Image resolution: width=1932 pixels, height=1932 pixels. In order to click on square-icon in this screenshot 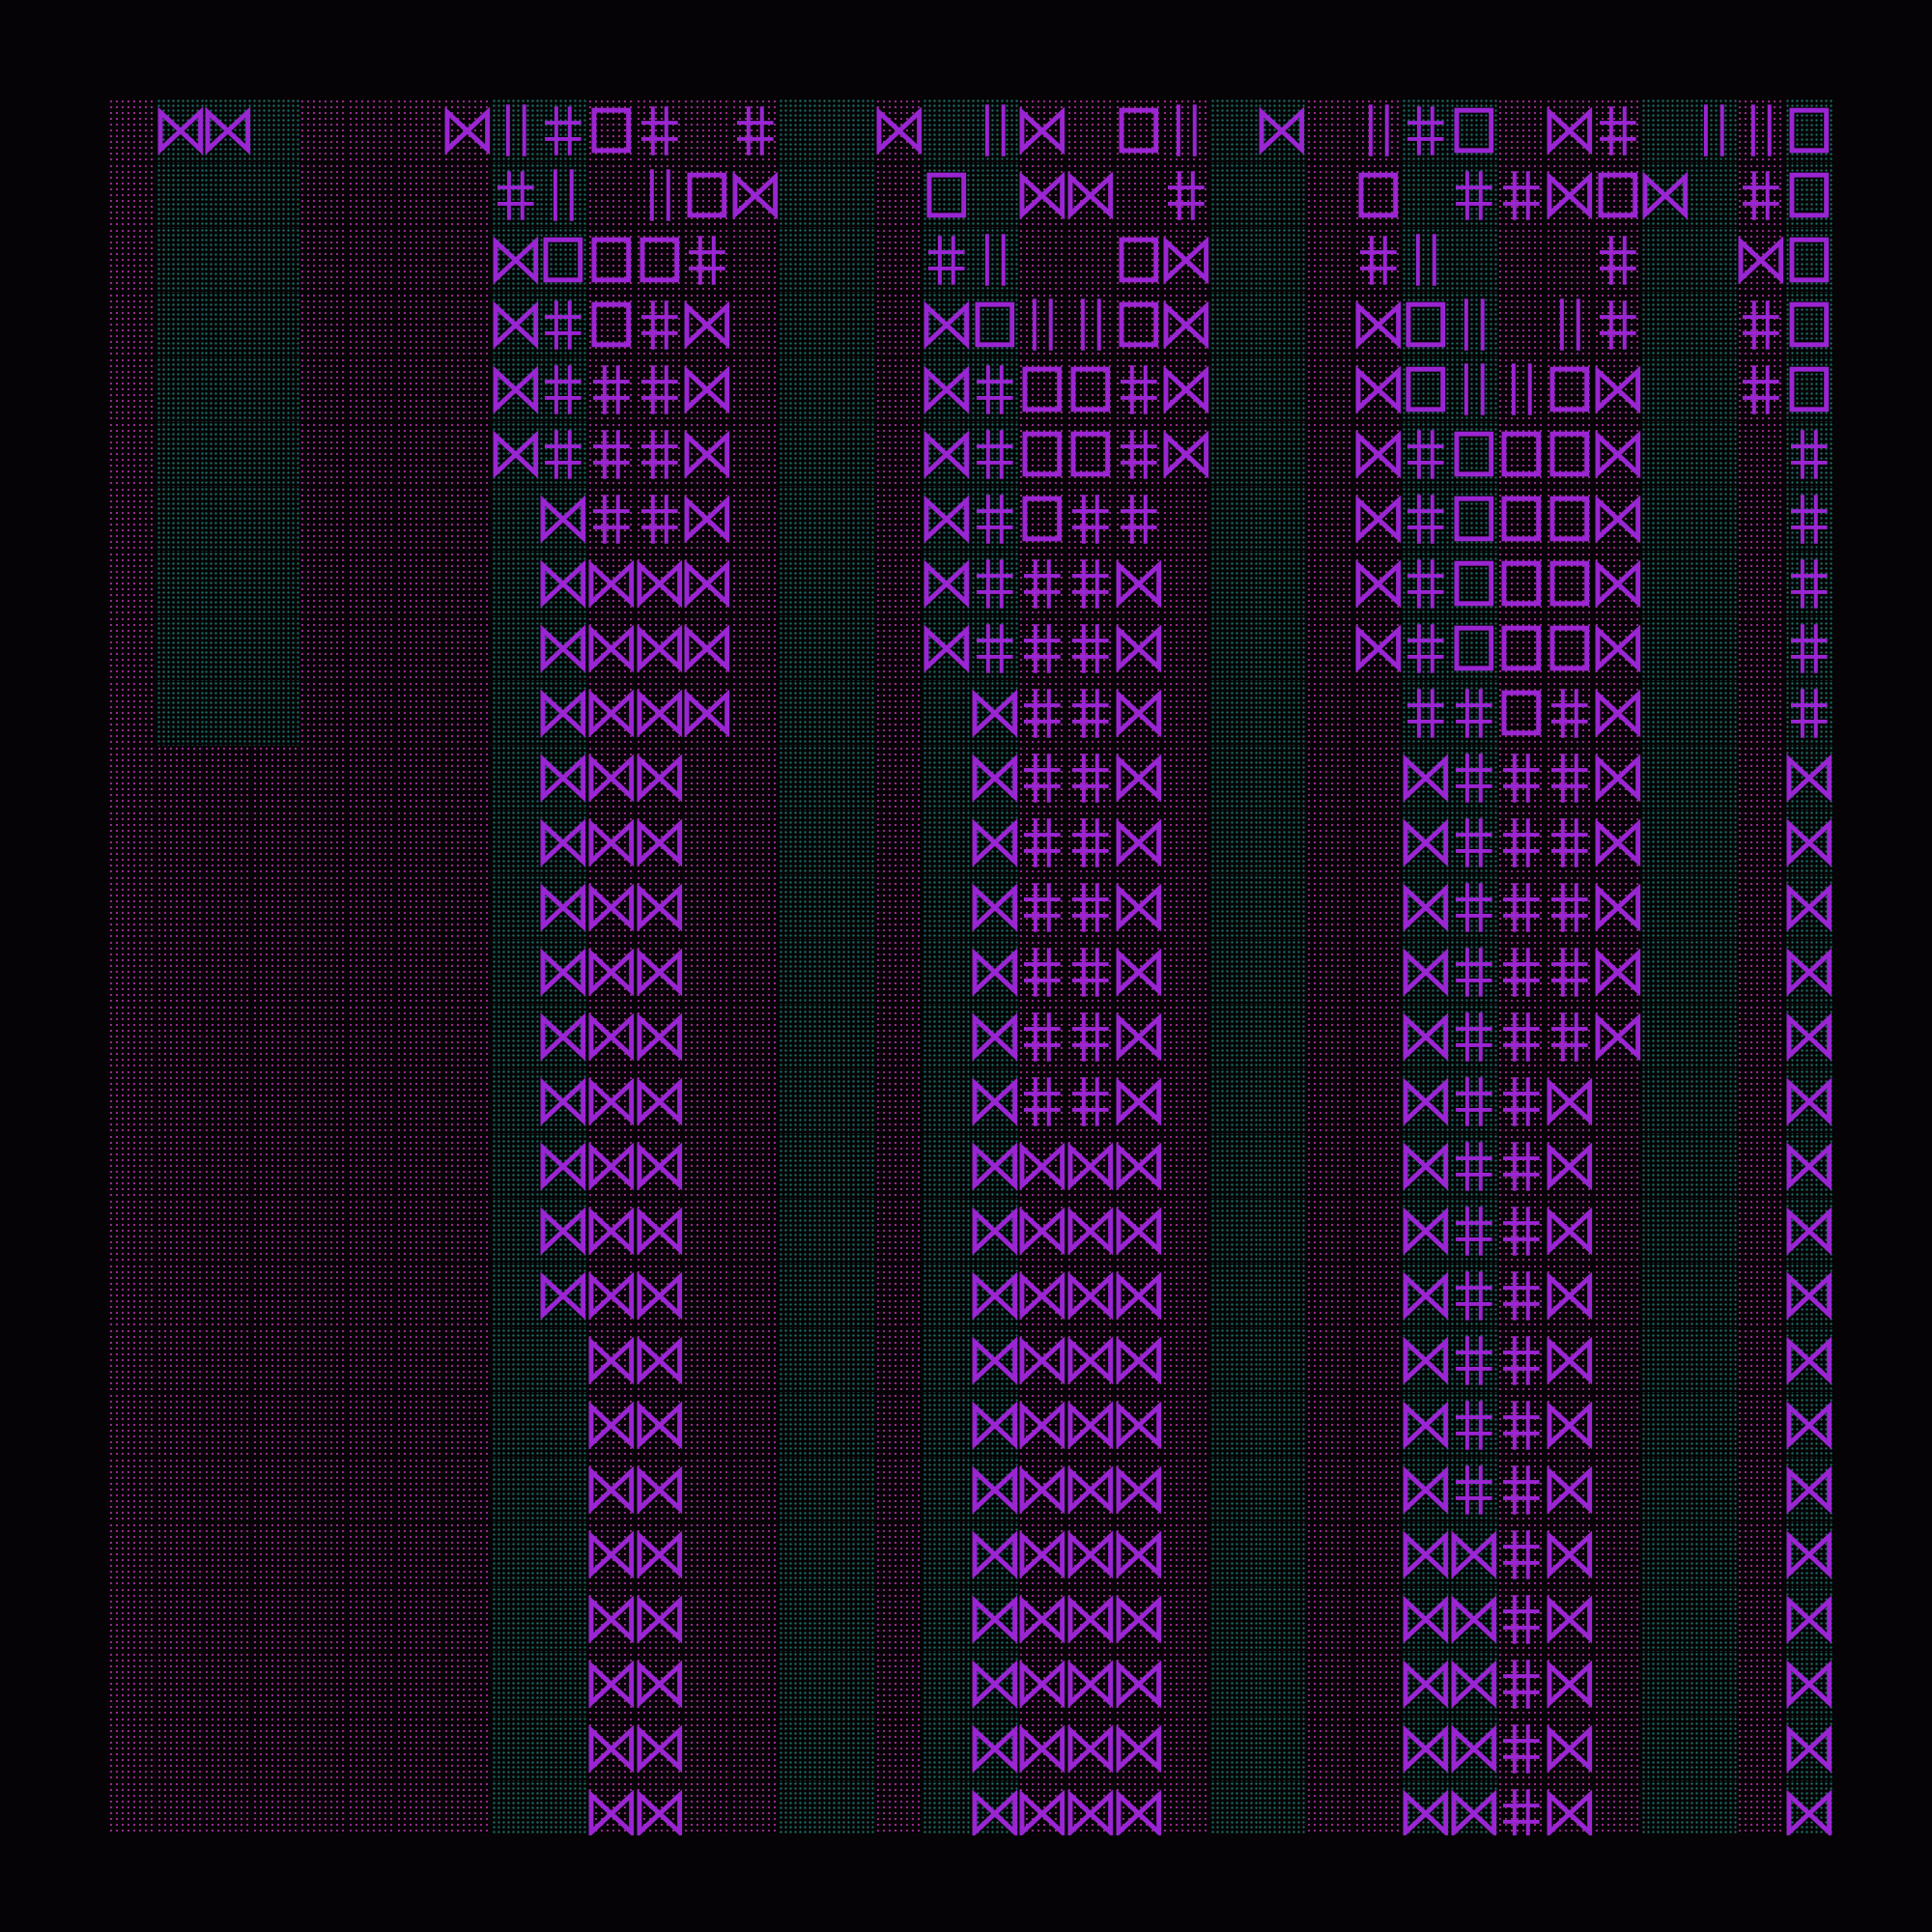, I will do `click(1474, 454)`.